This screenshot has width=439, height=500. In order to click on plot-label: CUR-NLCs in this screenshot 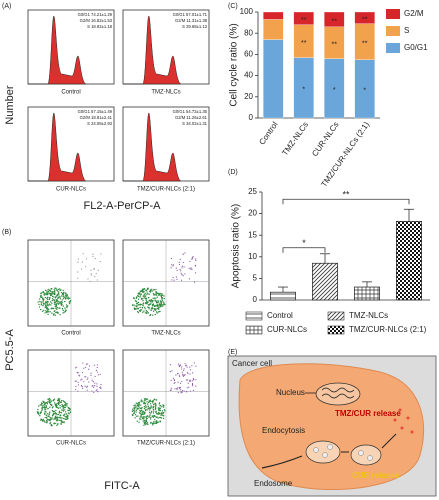, I will do `click(71, 190)`.